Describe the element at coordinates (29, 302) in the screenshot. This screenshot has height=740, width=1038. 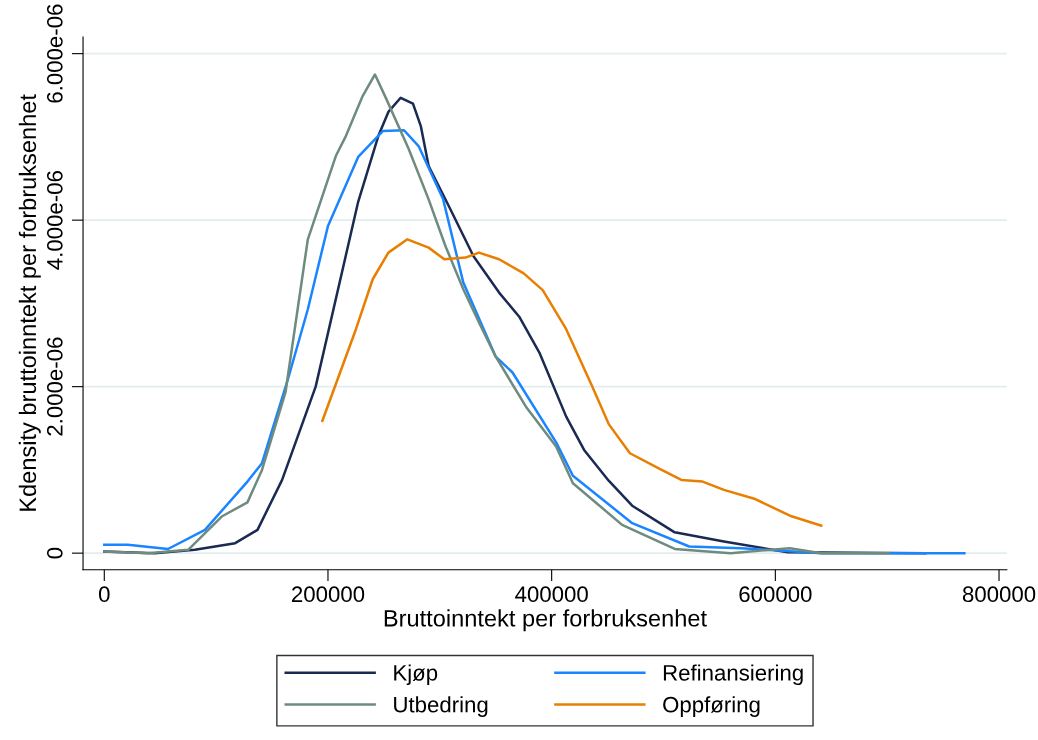
I see `y-axis-title: Kdensity bruttoinntekt per forbruksenhet` at that location.